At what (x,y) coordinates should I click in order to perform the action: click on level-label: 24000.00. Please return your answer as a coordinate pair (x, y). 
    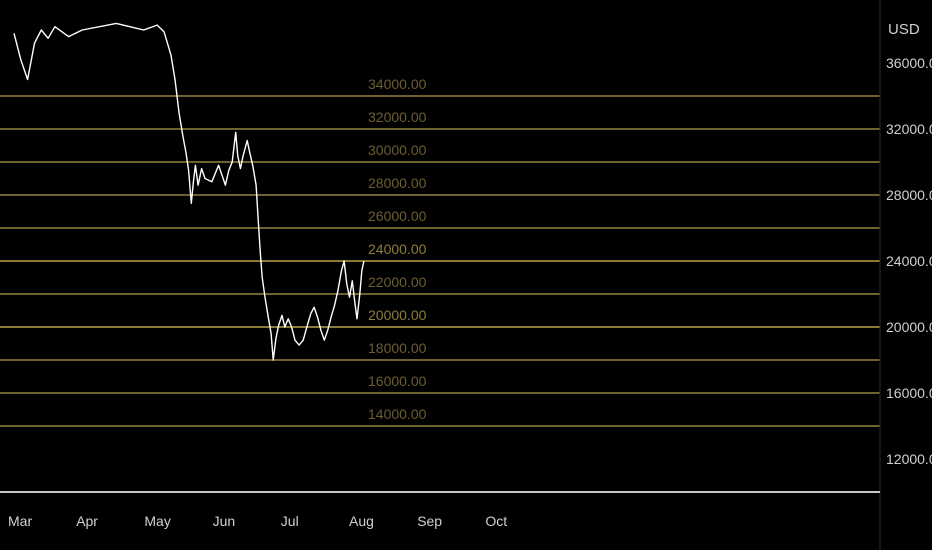
    Looking at the image, I should click on (397, 249).